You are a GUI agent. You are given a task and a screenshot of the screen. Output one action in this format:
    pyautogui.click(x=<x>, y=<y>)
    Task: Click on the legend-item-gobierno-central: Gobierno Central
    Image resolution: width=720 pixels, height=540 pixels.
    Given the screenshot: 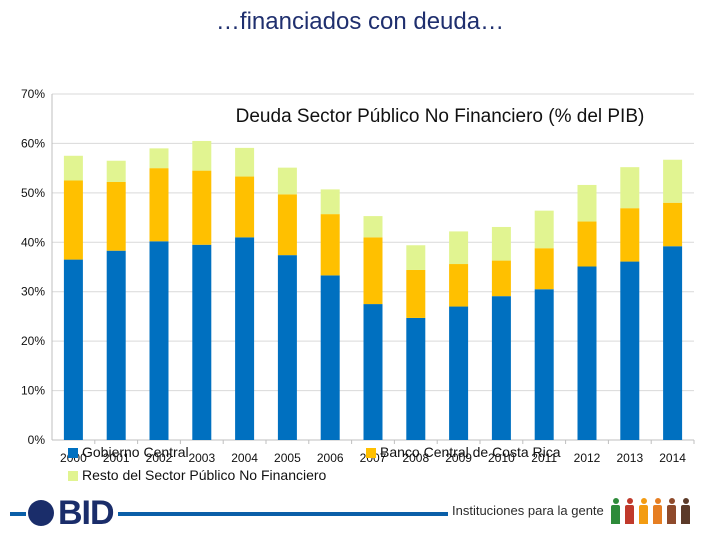 What is the action you would take?
    pyautogui.click(x=128, y=452)
    